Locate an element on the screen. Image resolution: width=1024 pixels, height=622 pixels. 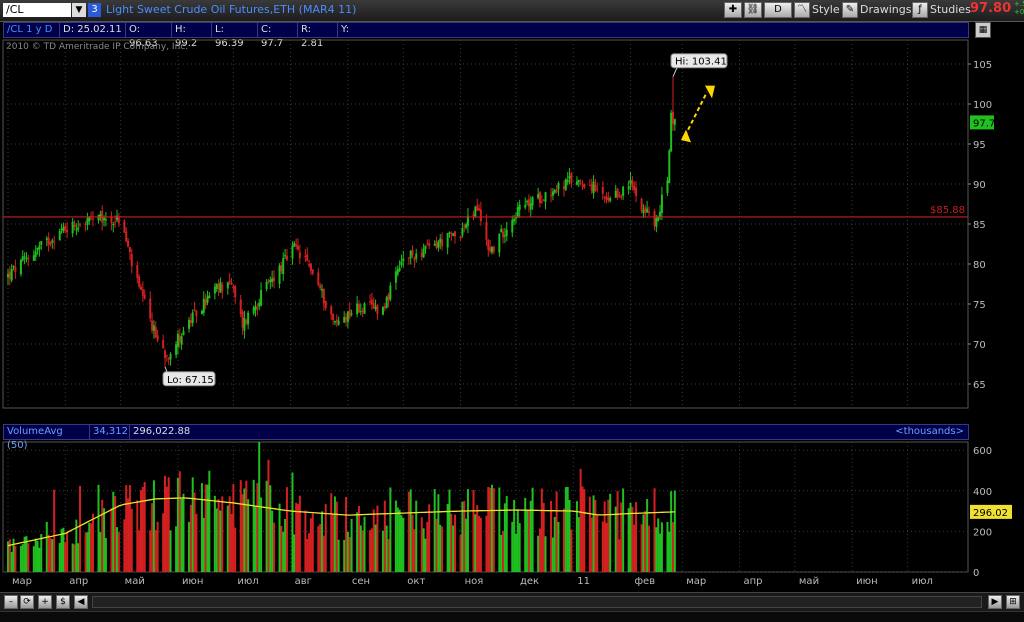
link-icon: ⛓ is located at coordinates (753, 10).